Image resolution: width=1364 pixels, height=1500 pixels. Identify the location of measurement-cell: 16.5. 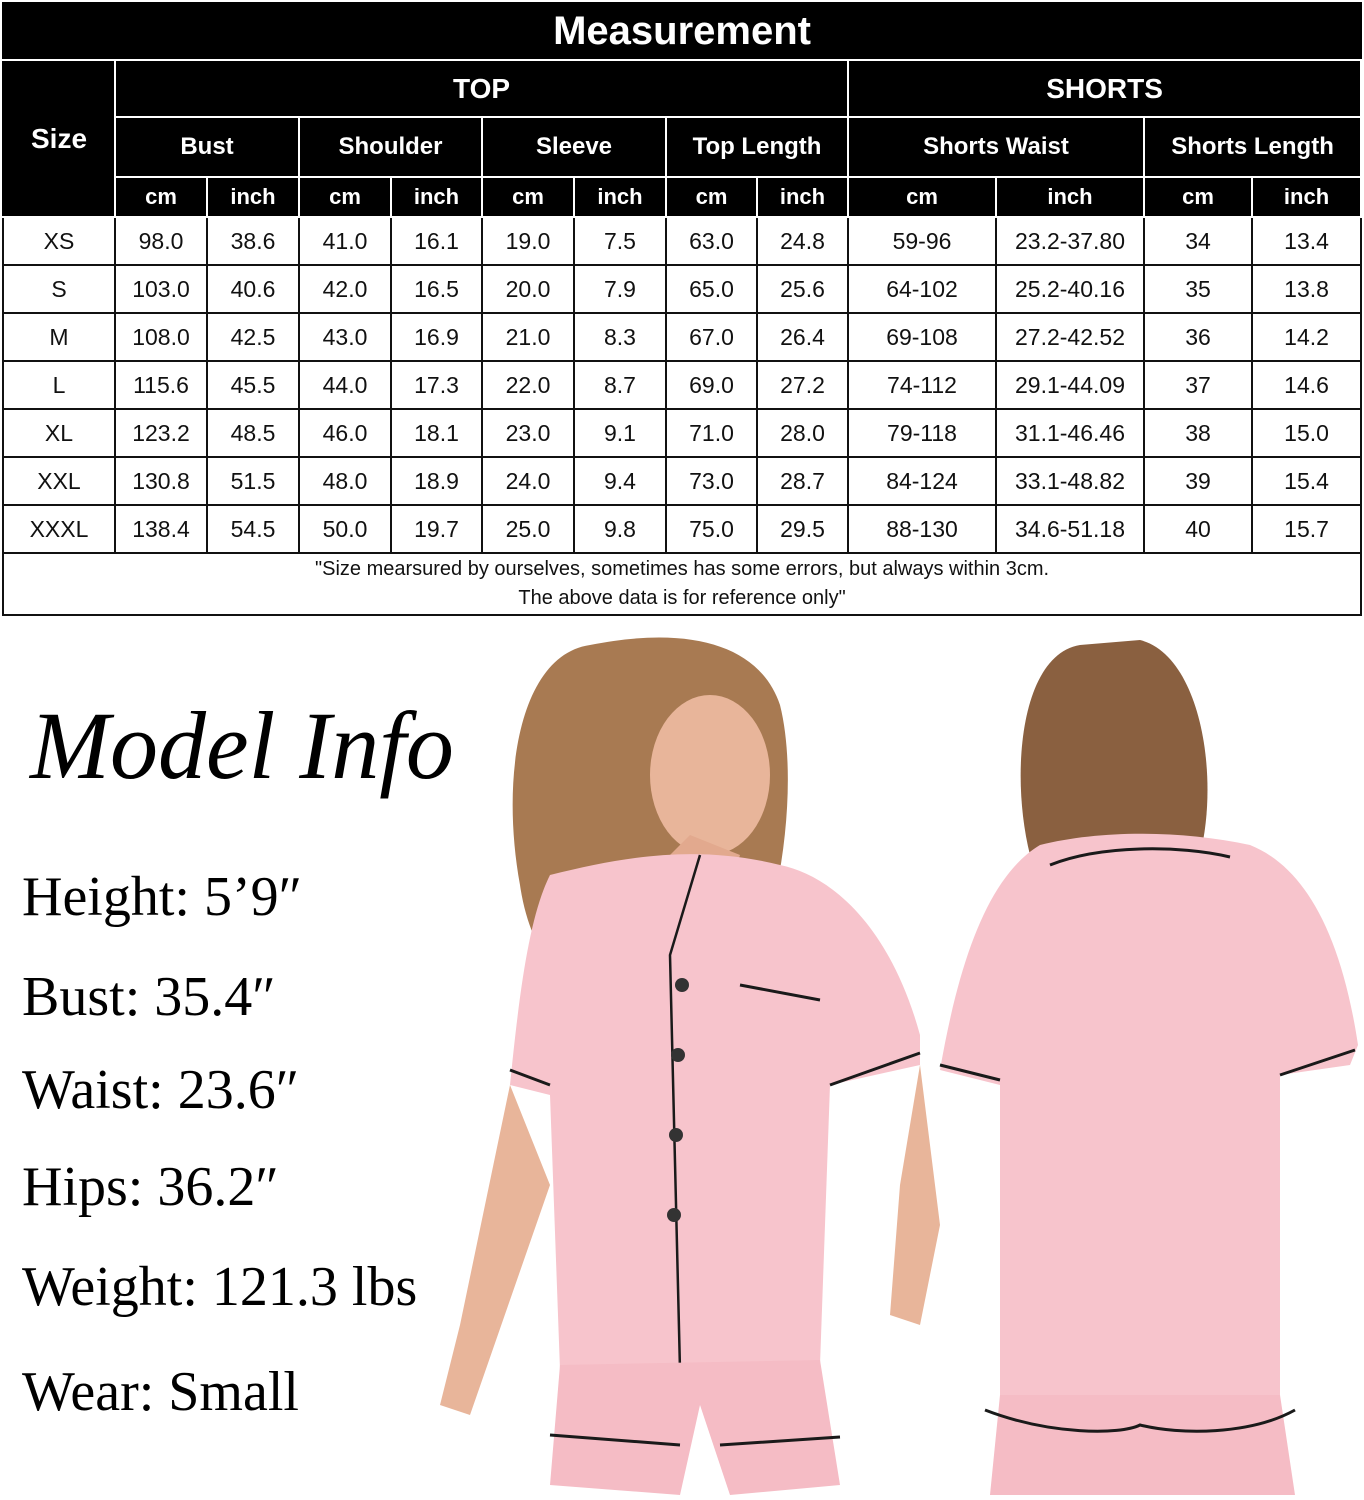
(436, 289).